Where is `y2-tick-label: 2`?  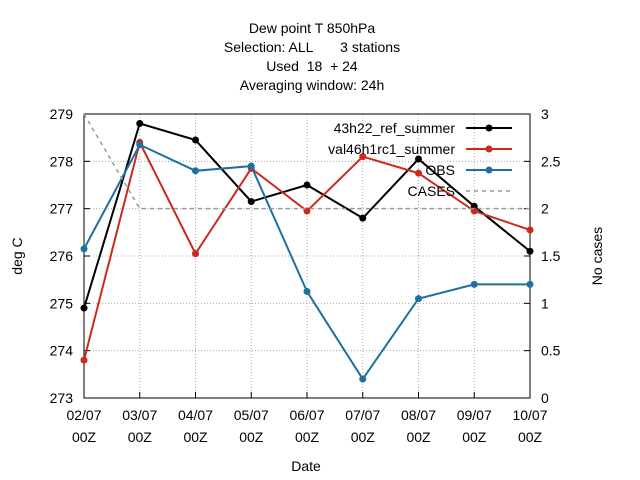 y2-tick-label: 2 is located at coordinates (545, 209).